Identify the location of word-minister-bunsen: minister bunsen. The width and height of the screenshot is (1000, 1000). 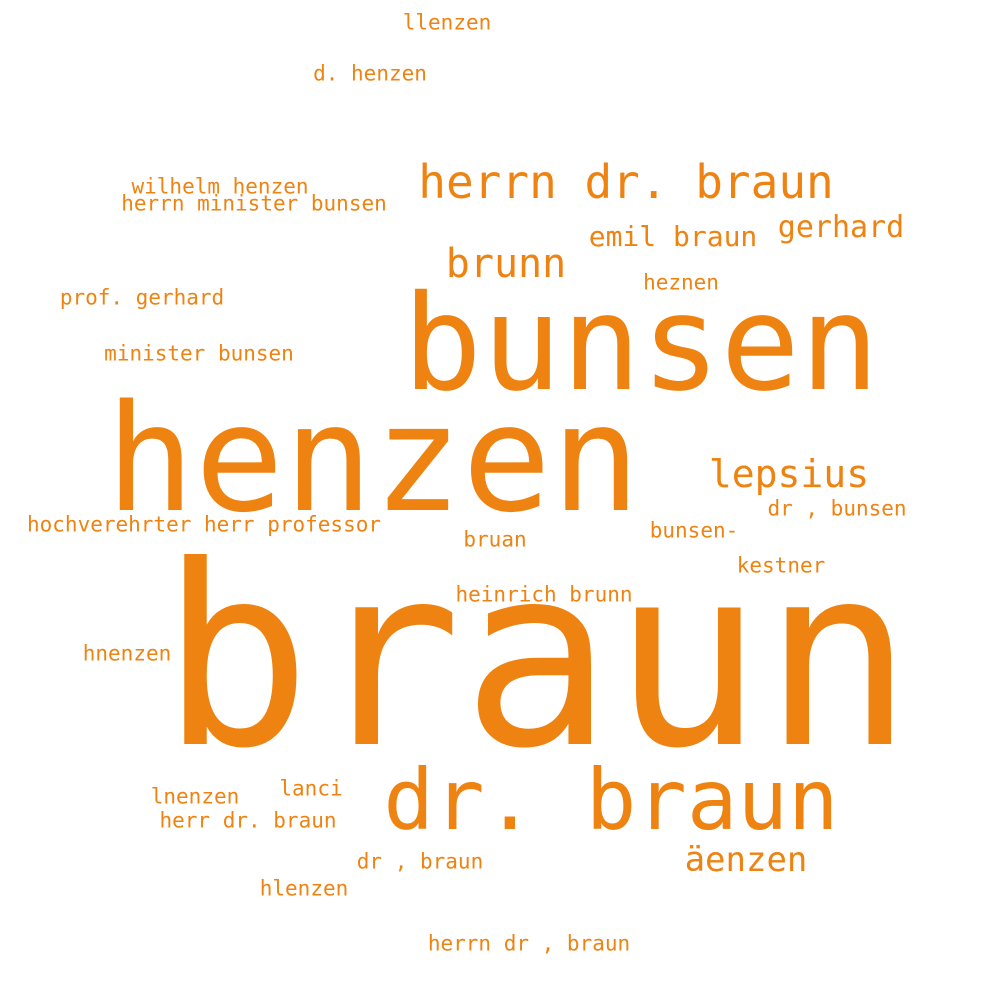
(199, 353).